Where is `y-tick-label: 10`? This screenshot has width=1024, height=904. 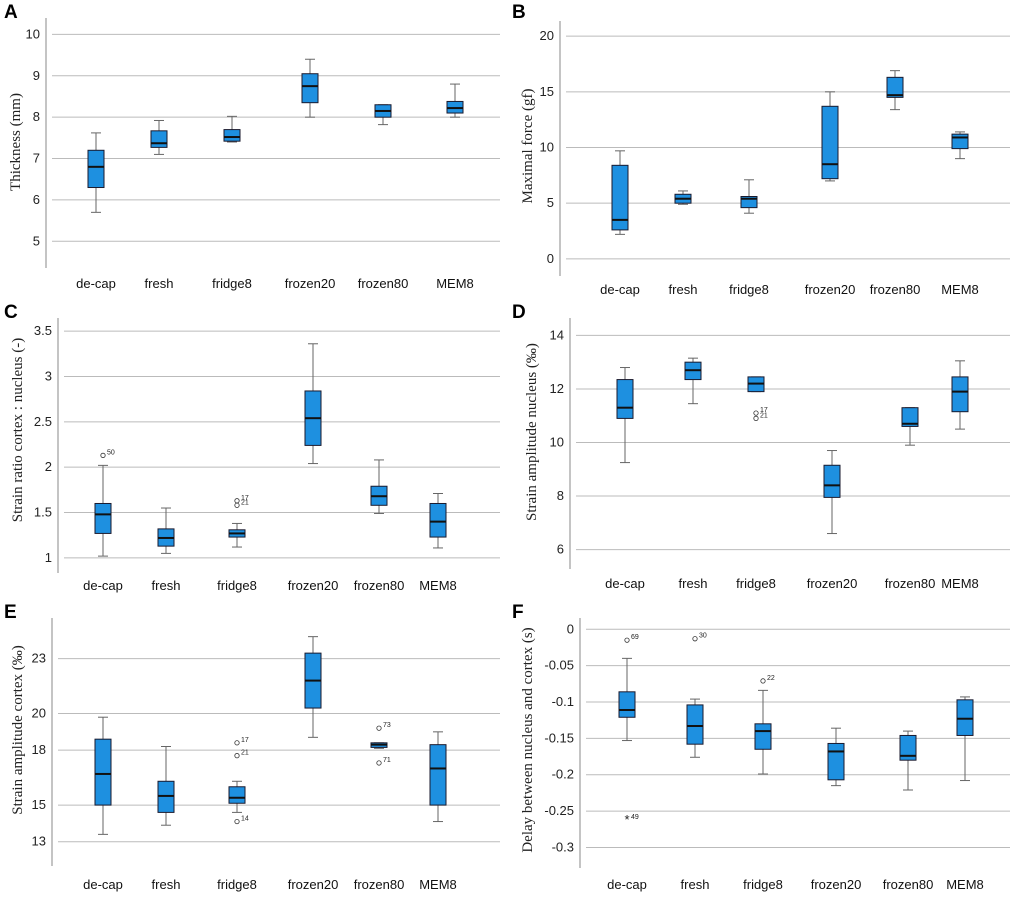
y-tick-label: 10 is located at coordinates (557, 442).